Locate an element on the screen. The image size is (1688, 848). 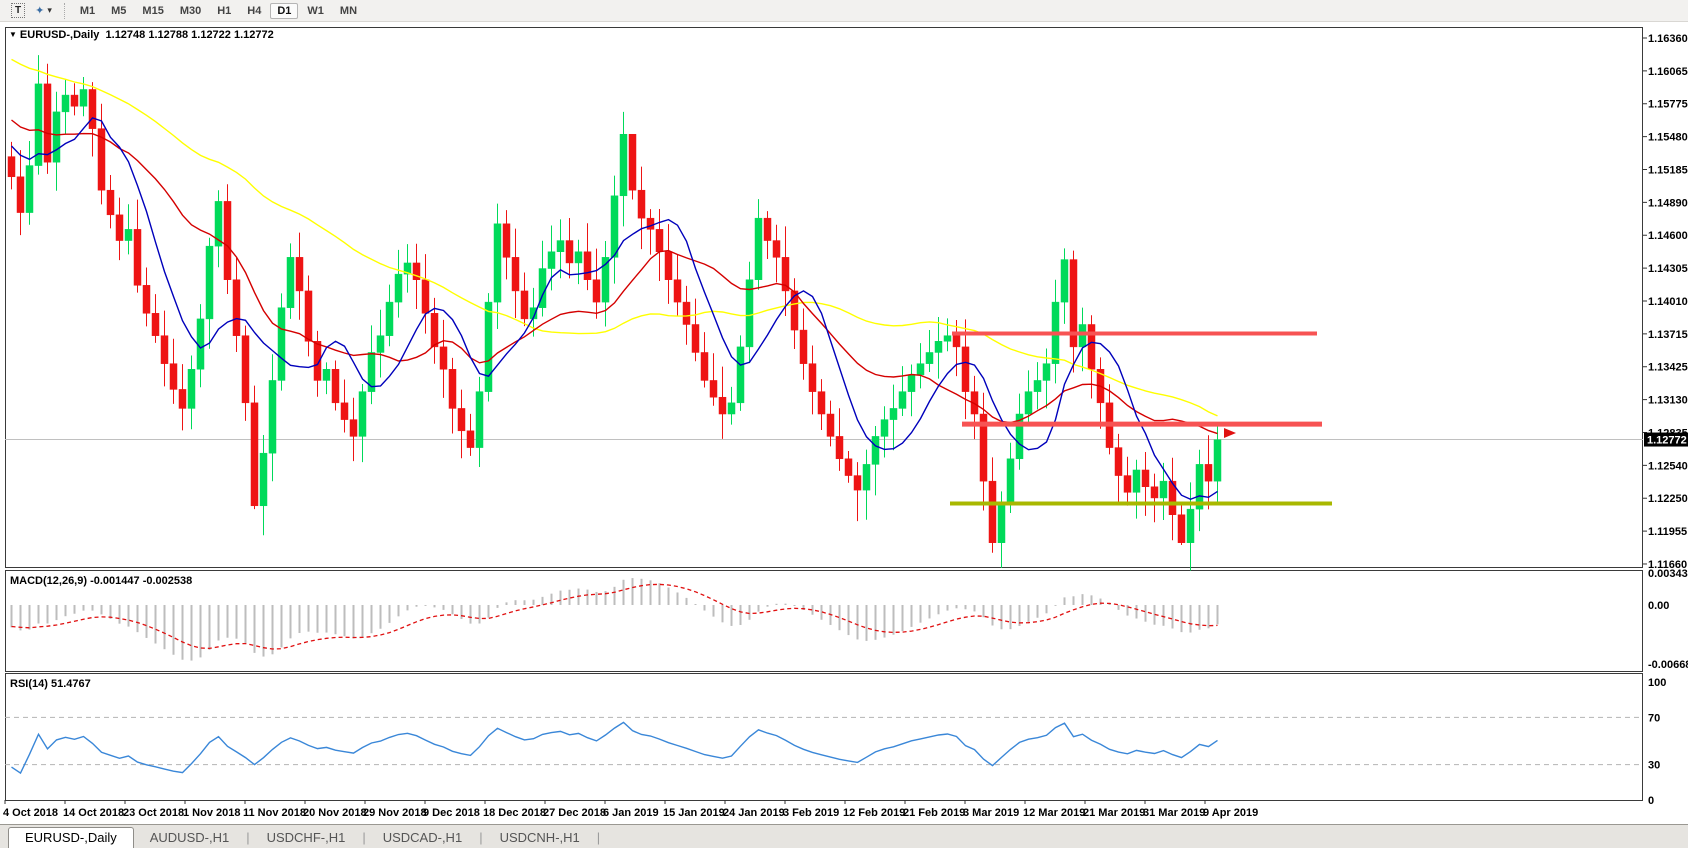
date-axis-label: 3 Mar 2019 is located at coordinates (991, 813).